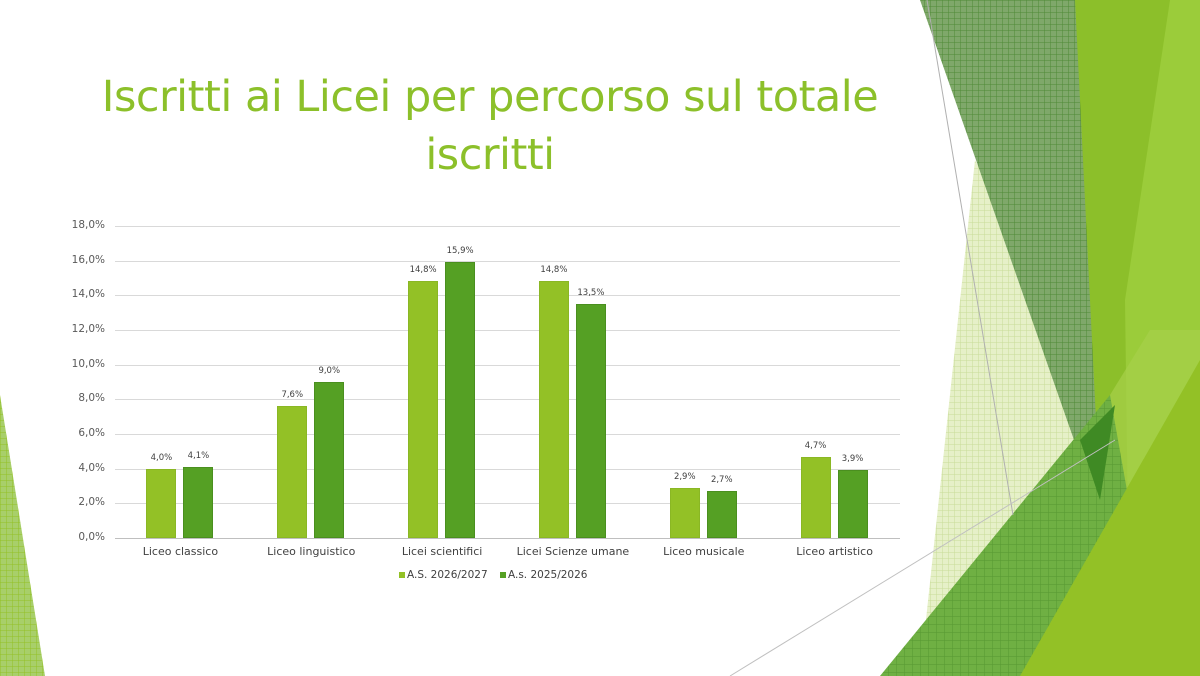  What do you see at coordinates (591, 293) in the screenshot?
I see `data-label: 13,5%` at bounding box center [591, 293].